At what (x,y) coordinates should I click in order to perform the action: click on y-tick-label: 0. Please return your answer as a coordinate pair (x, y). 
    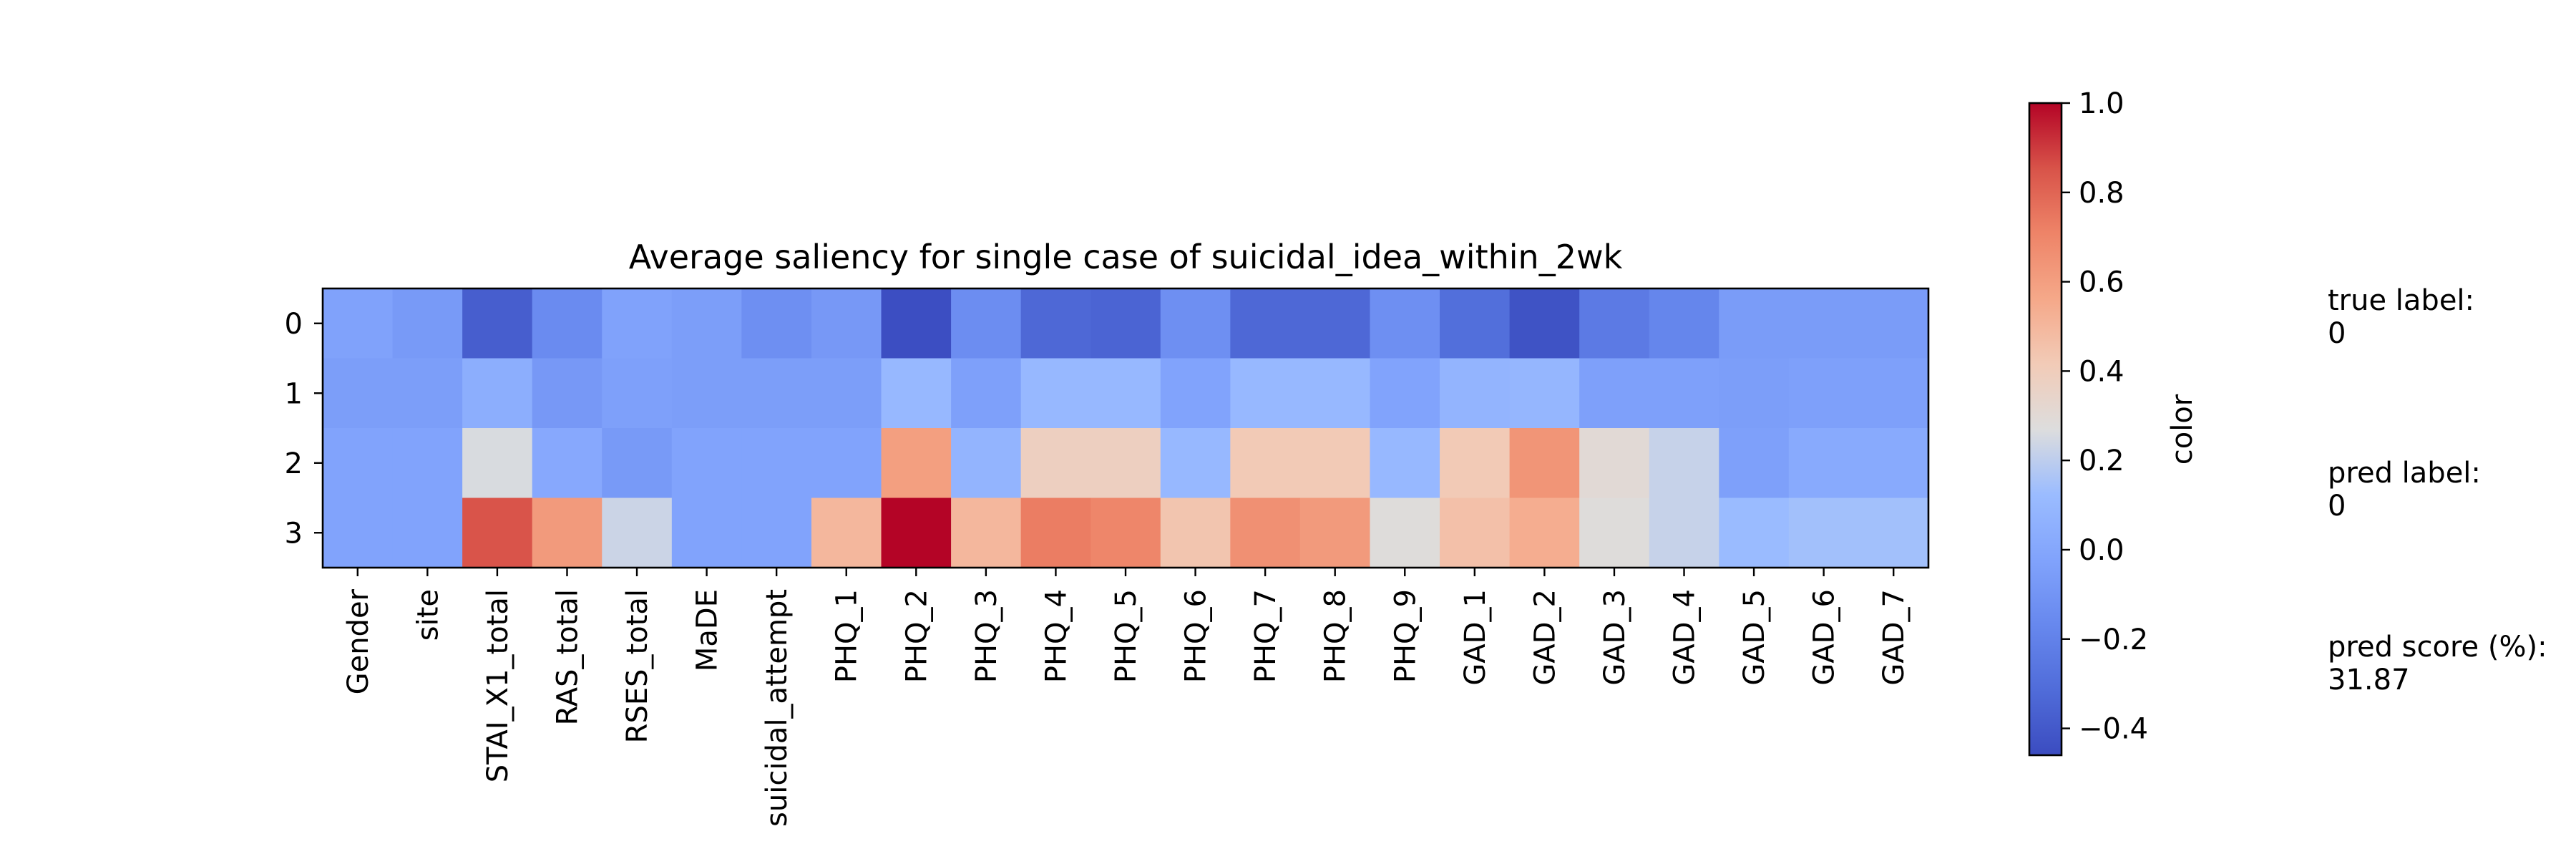
    Looking at the image, I should click on (294, 324).